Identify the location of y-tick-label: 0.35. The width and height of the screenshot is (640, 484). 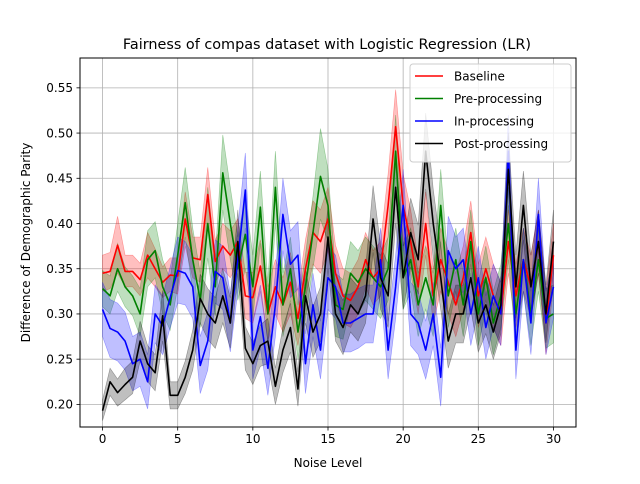
(59, 269).